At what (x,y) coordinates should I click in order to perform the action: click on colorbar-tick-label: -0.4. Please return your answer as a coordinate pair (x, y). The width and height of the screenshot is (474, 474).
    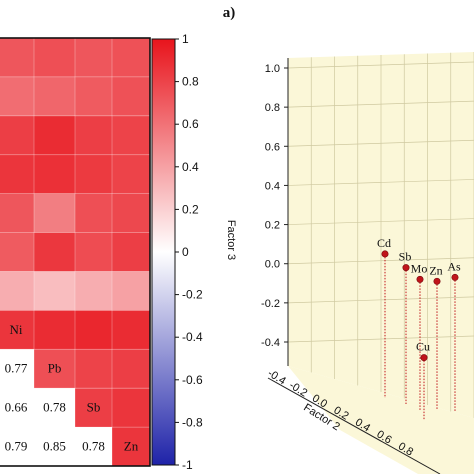
    Looking at the image, I should click on (192, 337).